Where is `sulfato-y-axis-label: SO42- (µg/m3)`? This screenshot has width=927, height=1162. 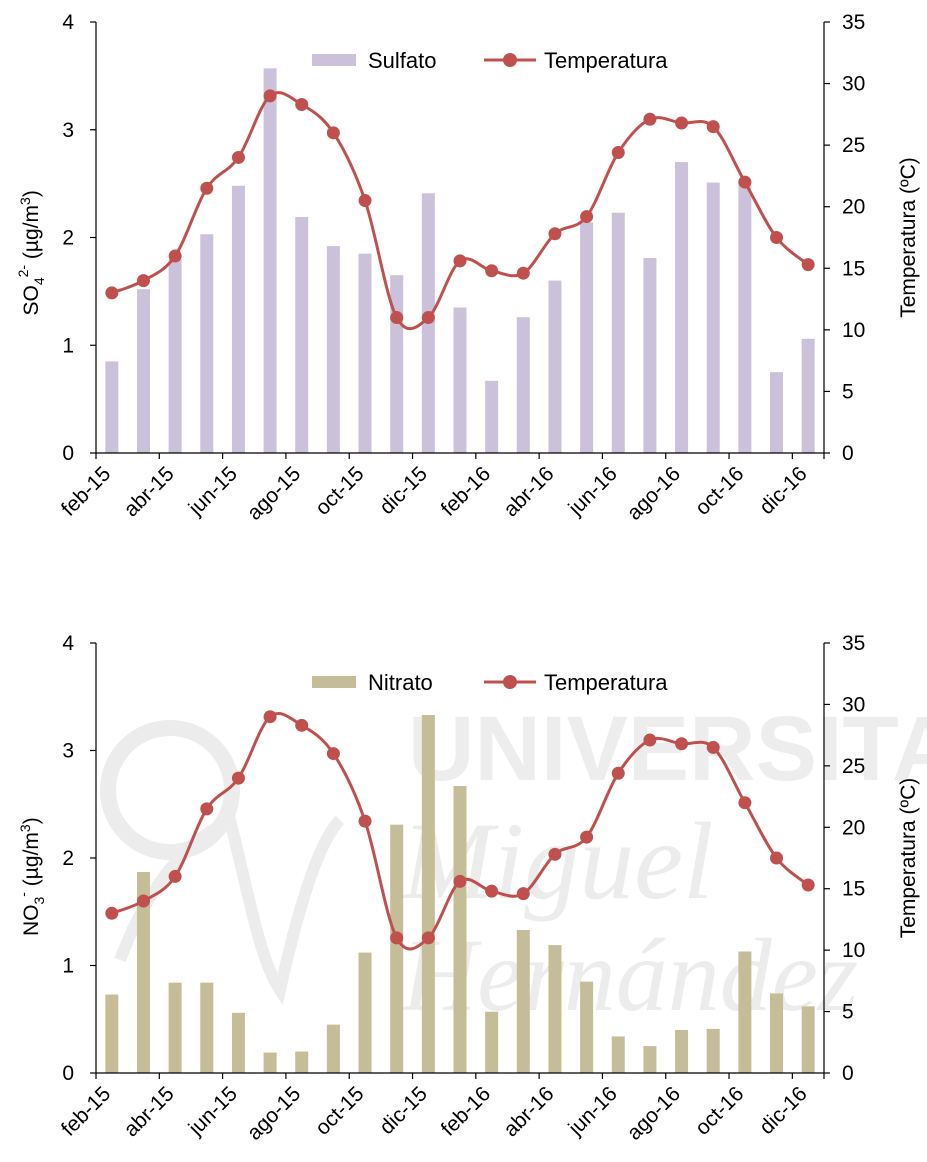 sulfato-y-axis-label: SO42- (µg/m3) is located at coordinates (31, 252).